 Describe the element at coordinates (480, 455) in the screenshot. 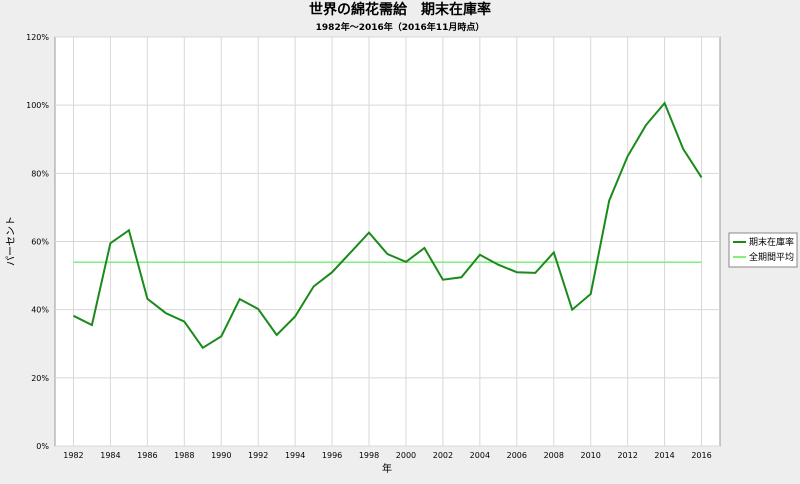

I see `x-tick-label: 2004` at that location.